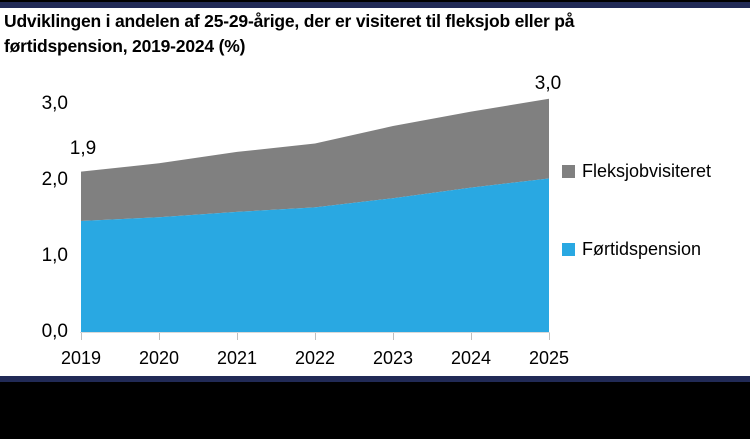  Describe the element at coordinates (642, 248) in the screenshot. I see `legend-label: Førtidspension` at that location.